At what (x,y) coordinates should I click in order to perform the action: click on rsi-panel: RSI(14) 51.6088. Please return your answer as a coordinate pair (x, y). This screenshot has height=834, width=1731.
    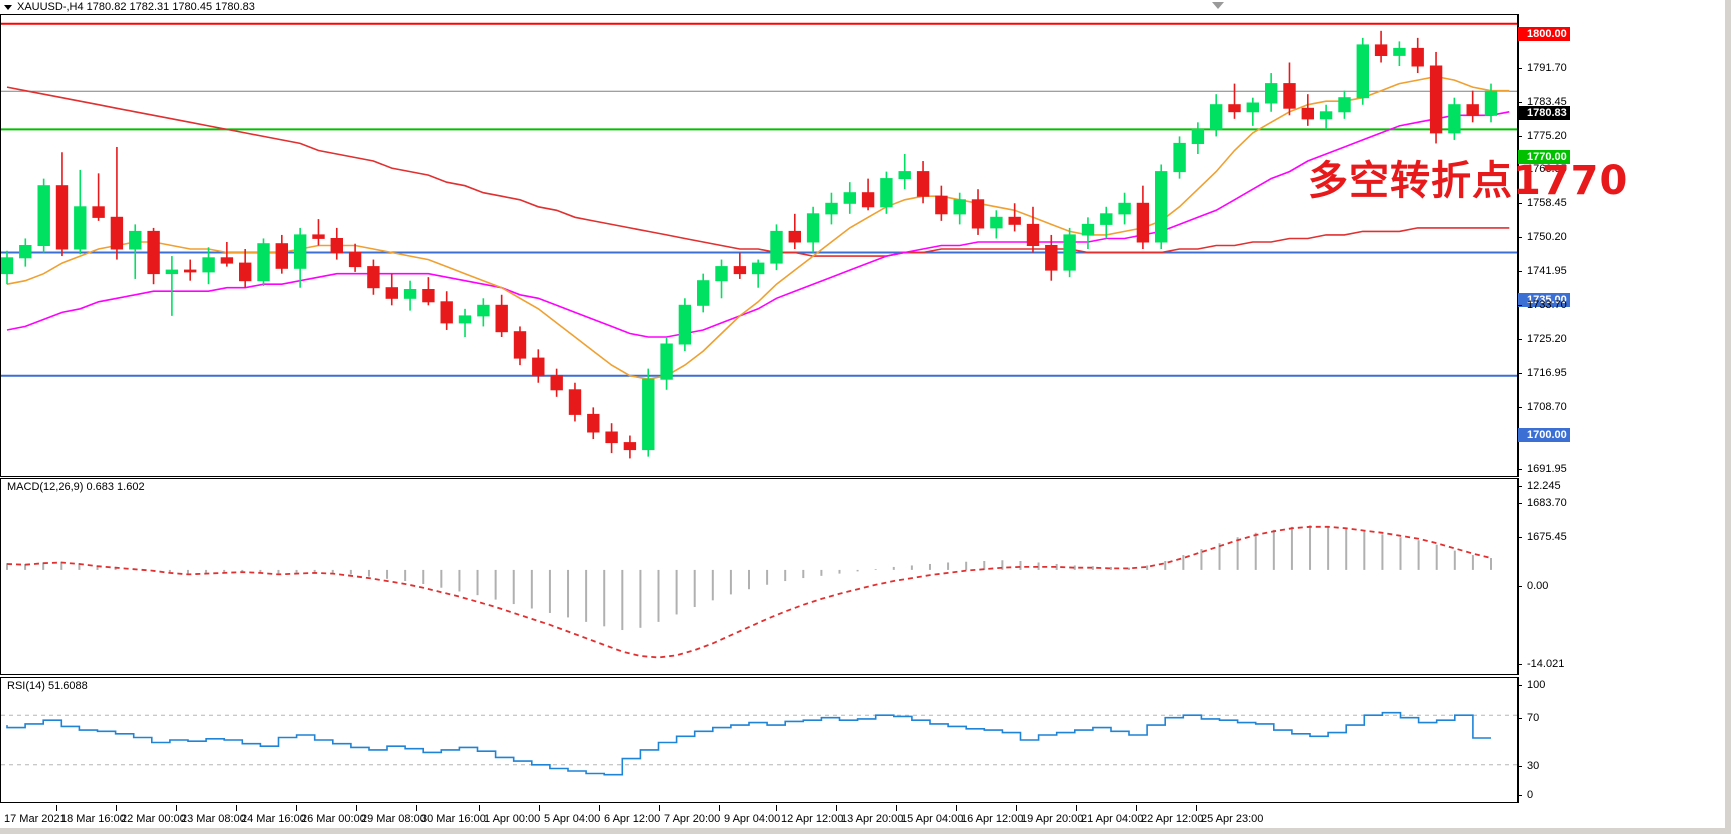
    Looking at the image, I should click on (759, 740).